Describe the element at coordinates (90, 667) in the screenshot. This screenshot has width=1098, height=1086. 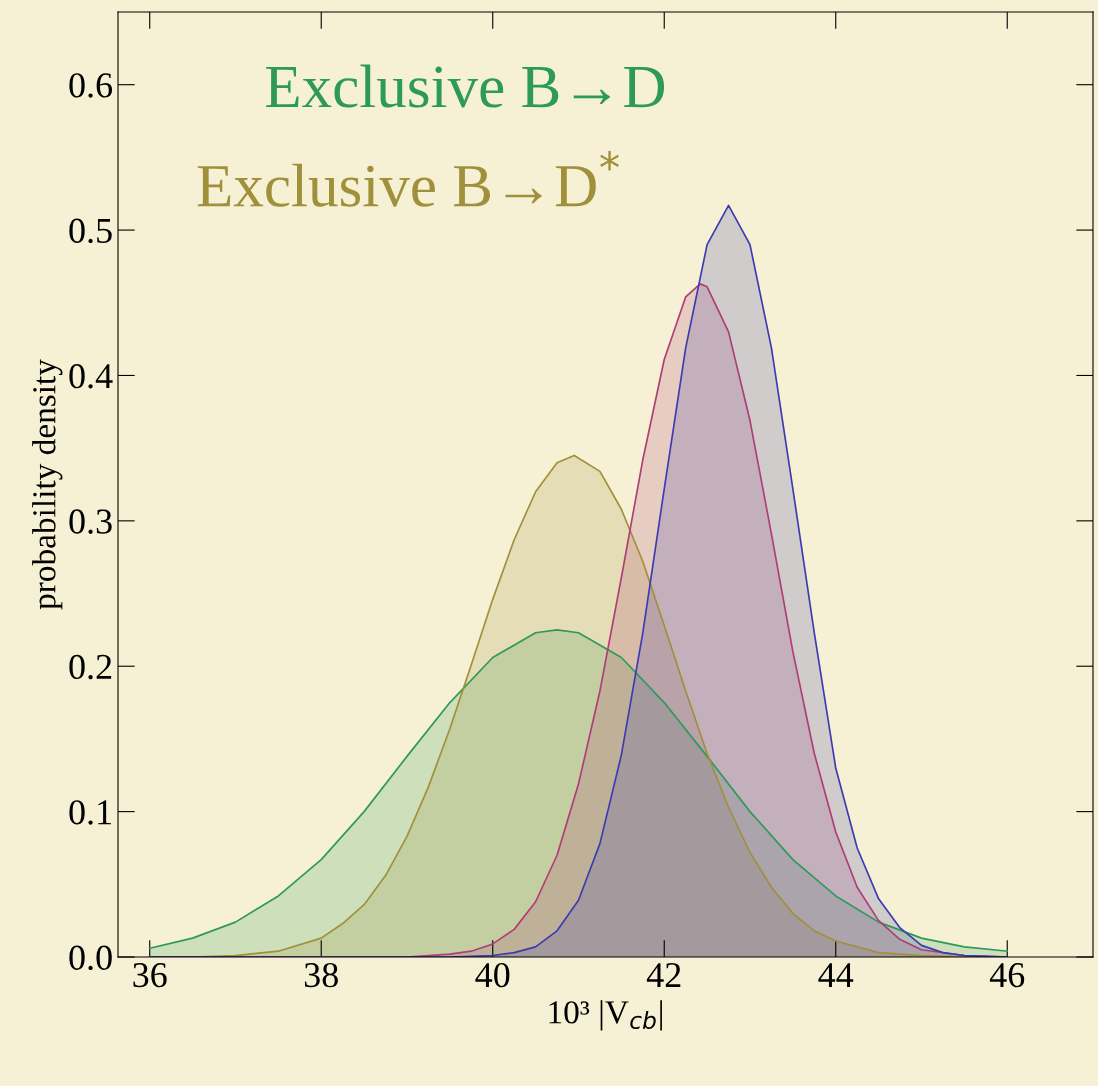
I see `y-tick-label: 0.2` at that location.